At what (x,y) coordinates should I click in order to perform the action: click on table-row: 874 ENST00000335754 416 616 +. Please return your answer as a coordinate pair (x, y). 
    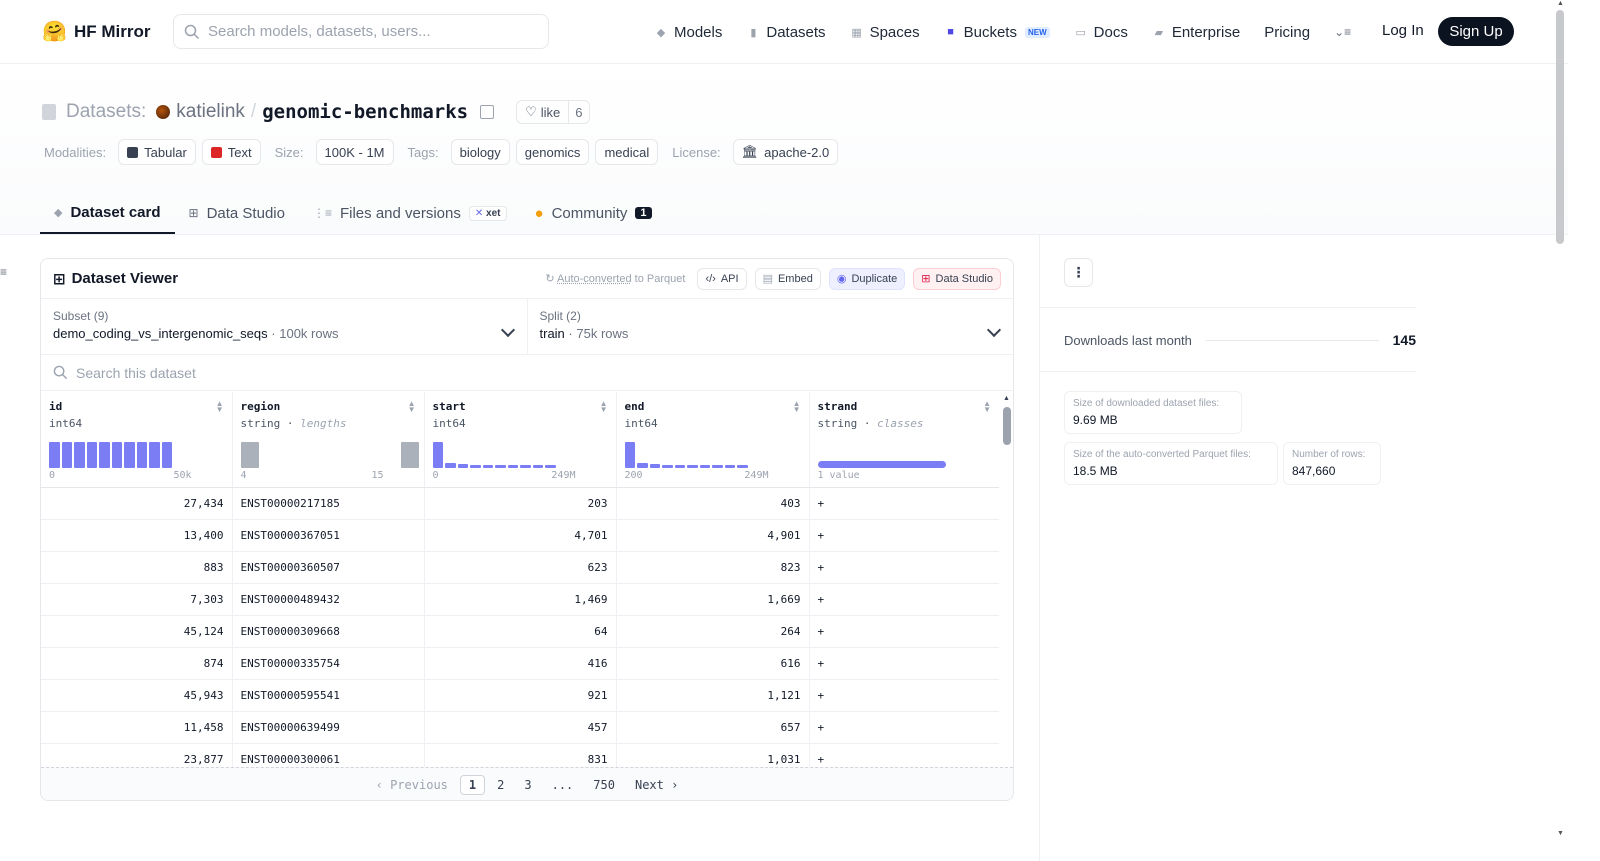
    Looking at the image, I should click on (520, 663).